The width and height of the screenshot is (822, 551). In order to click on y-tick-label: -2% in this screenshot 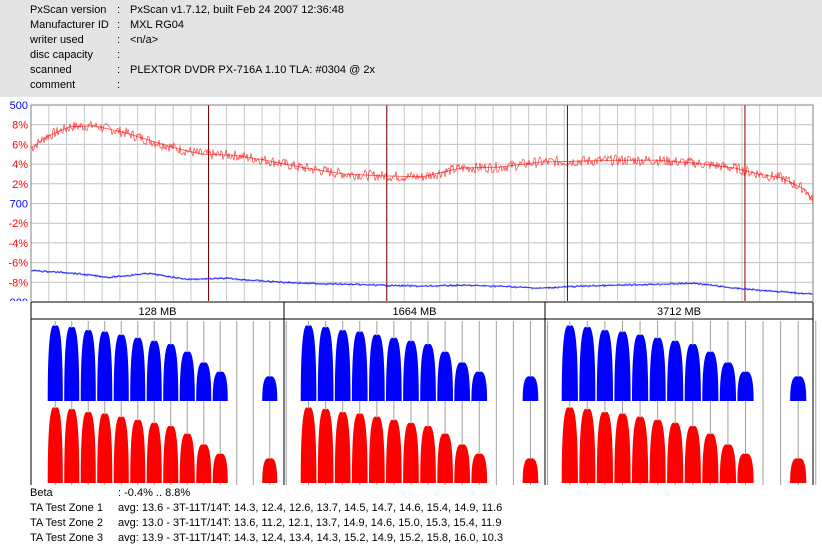, I will do `click(18, 224)`.